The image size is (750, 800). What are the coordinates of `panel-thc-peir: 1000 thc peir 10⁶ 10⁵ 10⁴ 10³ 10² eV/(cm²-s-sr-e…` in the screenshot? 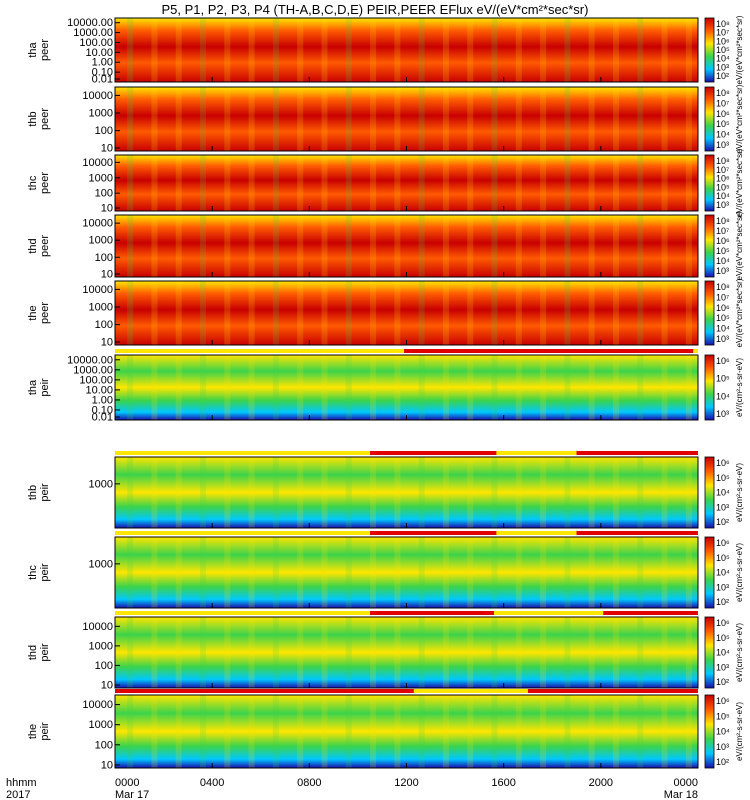 It's located at (385, 572).